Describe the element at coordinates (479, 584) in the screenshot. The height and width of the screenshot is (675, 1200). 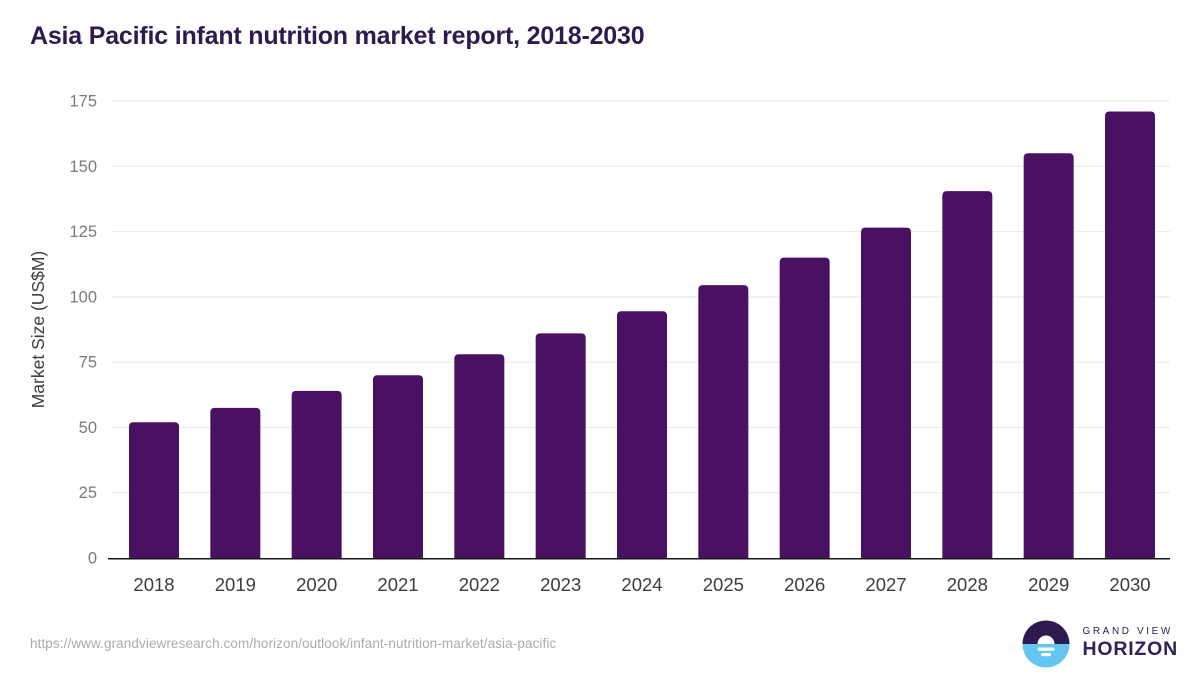
I see `x-tick-label: 2022` at that location.